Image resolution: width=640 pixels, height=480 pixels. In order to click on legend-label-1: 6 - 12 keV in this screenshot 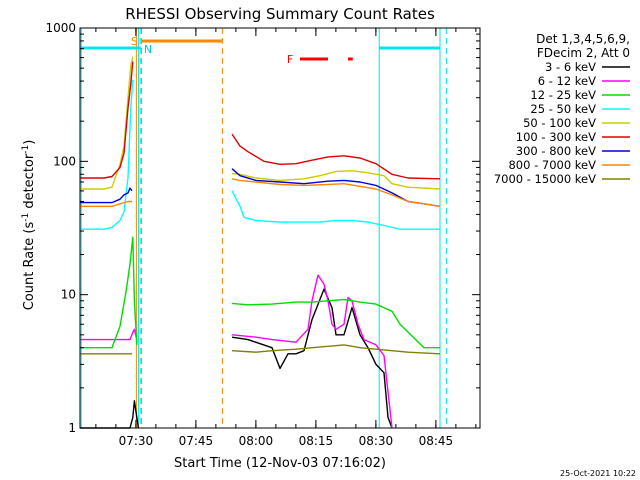, I will do `click(567, 81)`.